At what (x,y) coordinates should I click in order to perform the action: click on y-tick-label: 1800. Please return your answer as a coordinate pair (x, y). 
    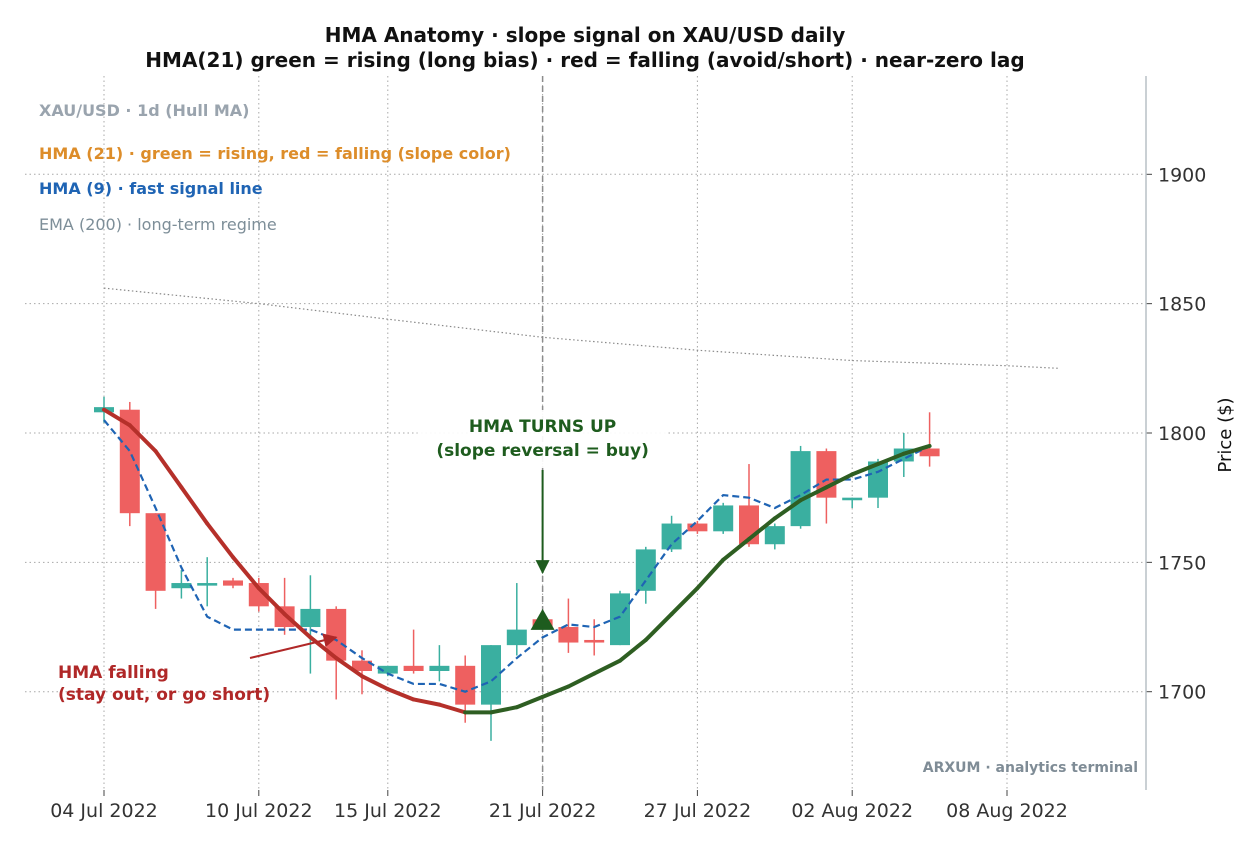
    Looking at the image, I should click on (1182, 434).